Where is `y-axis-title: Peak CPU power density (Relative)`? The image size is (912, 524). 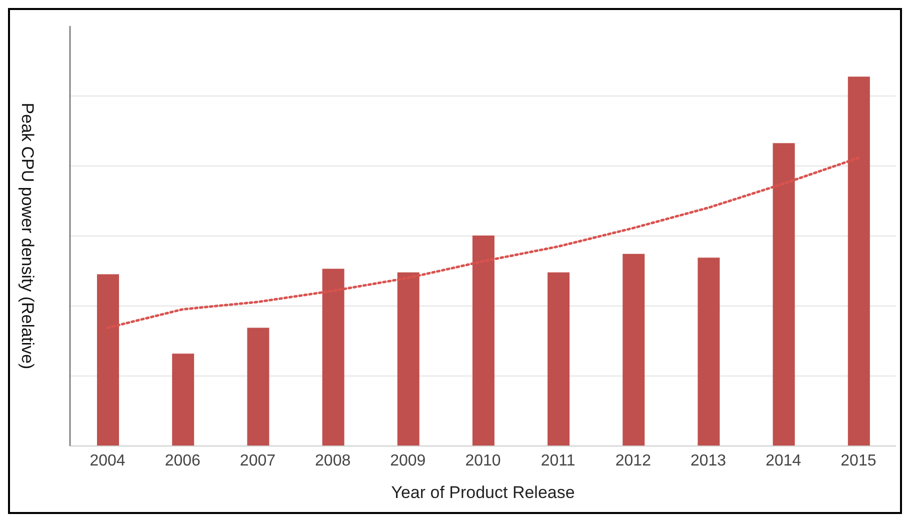
y-axis-title: Peak CPU power density (Relative) is located at coordinates (27, 236).